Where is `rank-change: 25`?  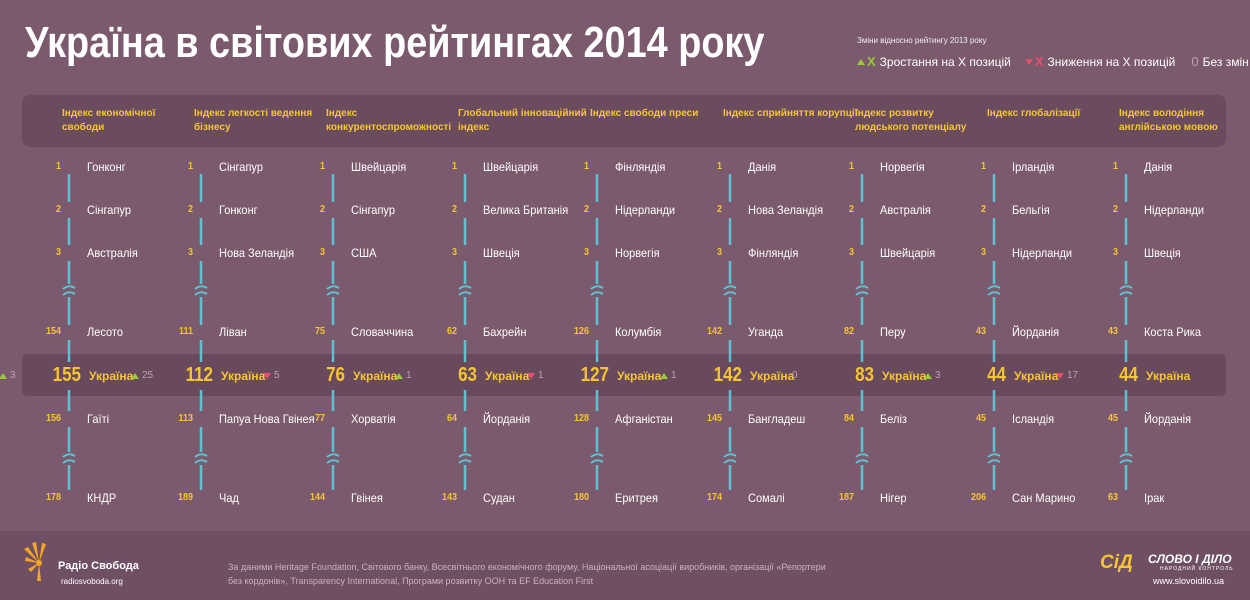 rank-change: 25 is located at coordinates (142, 375).